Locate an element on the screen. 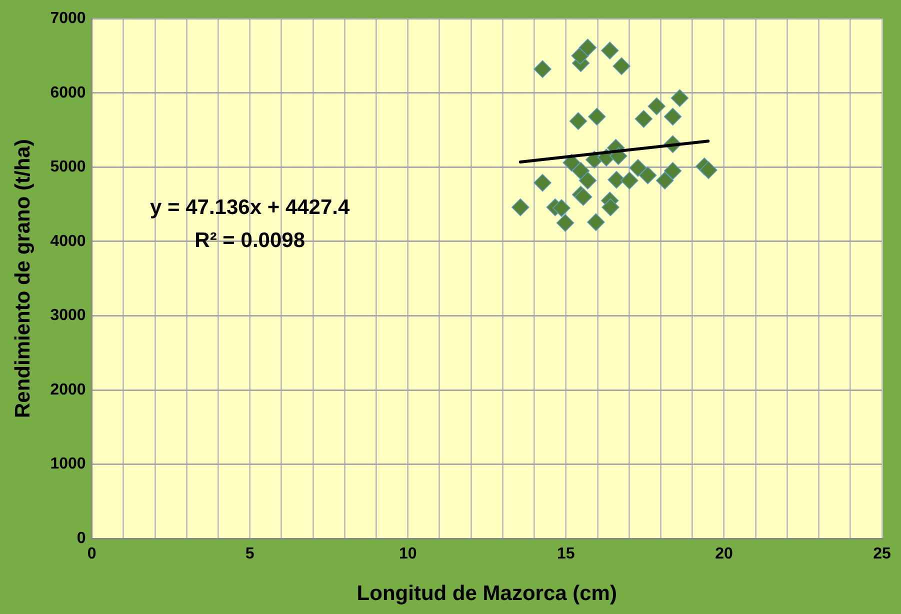 This screenshot has height=614, width=901. y-tick-label: 7000 is located at coordinates (68, 19).